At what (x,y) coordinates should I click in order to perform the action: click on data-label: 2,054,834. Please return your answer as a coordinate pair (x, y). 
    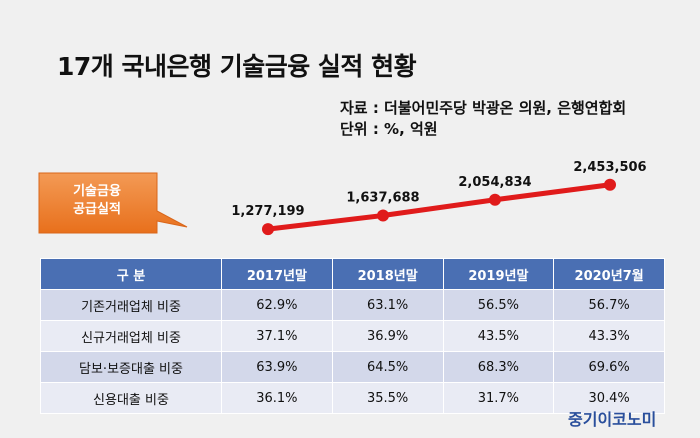
    Looking at the image, I should click on (494, 182).